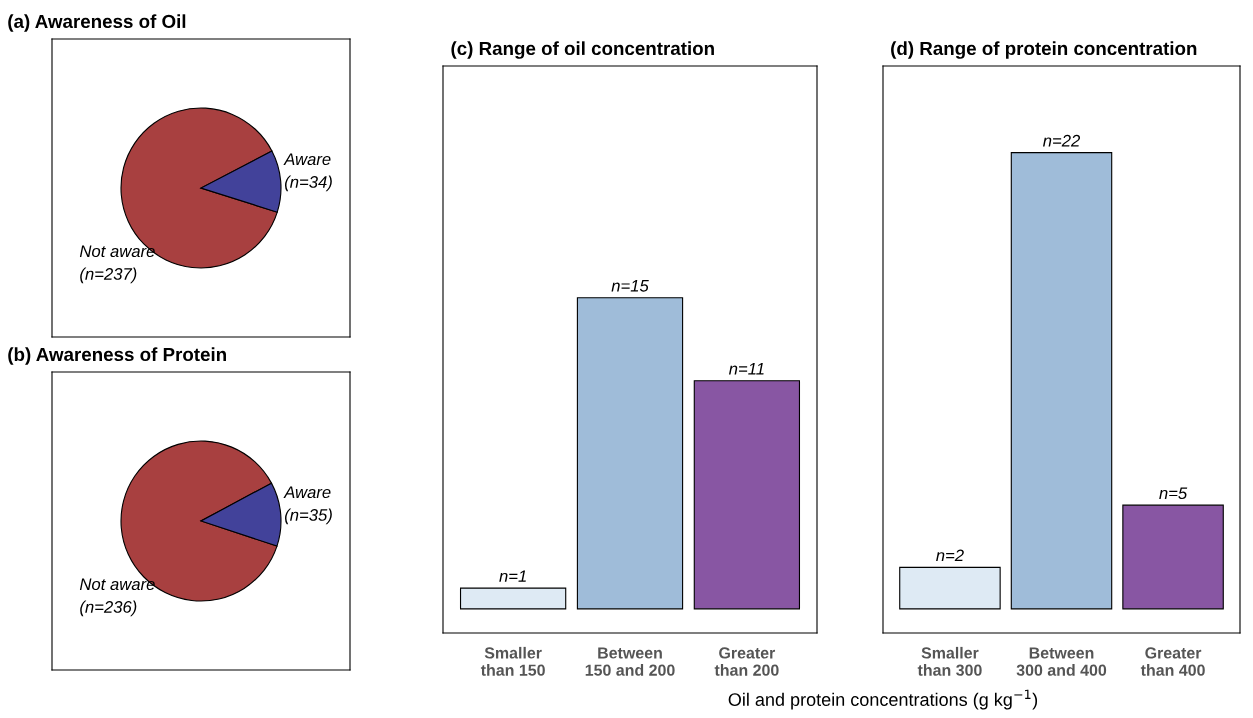  I want to click on data-label: n=5, so click(1173, 493).